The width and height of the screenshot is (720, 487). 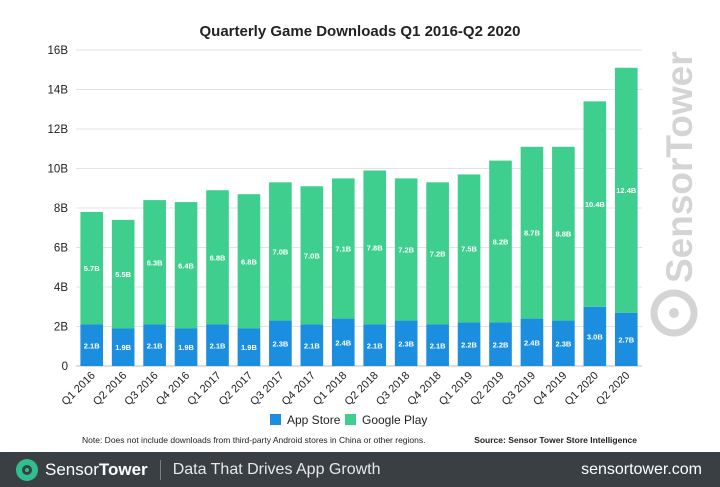 I want to click on data-label-google-play: 5.7B, so click(x=92, y=268).